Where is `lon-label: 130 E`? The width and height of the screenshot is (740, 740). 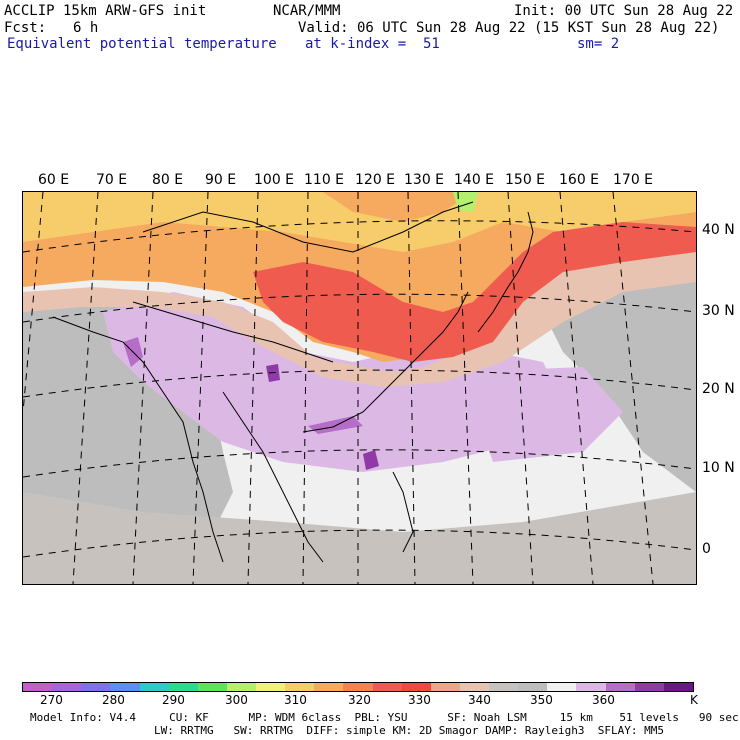 lon-label: 130 E is located at coordinates (424, 180).